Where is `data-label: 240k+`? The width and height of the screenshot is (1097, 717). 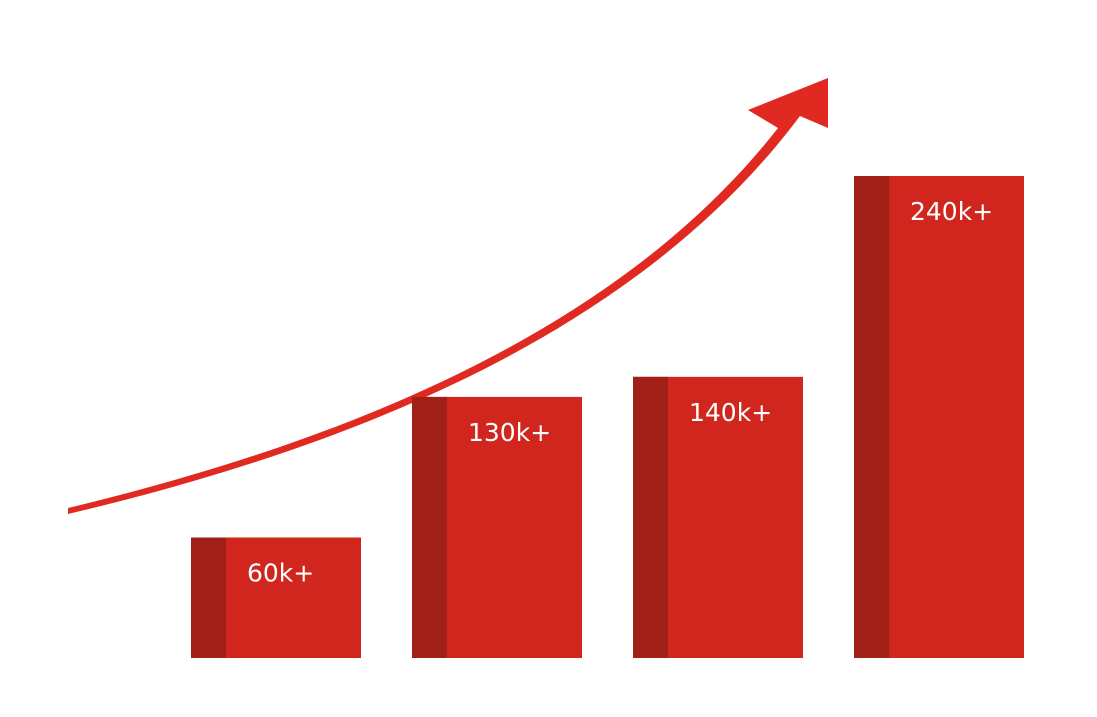
data-label: 240k+ is located at coordinates (951, 211).